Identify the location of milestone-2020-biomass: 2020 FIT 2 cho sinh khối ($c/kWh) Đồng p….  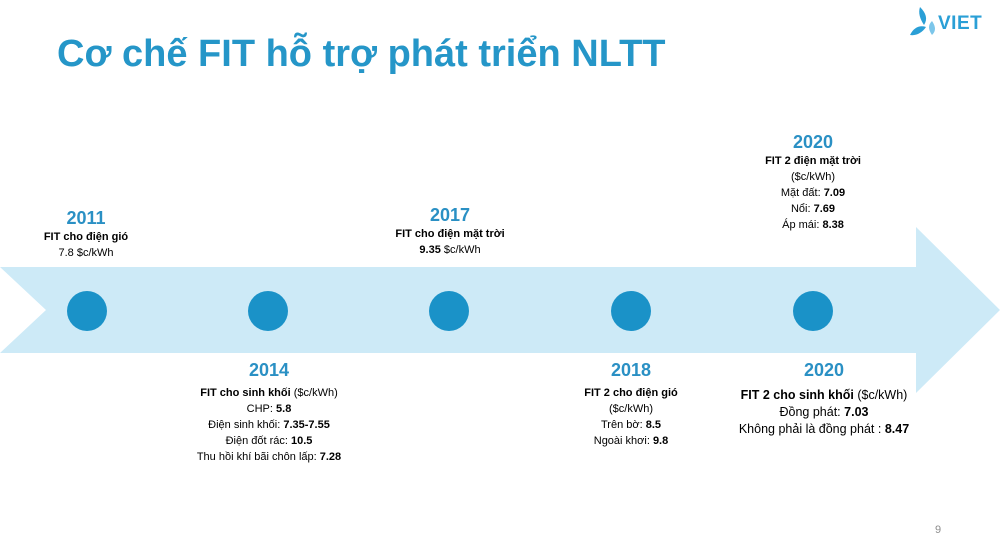
(824, 398).